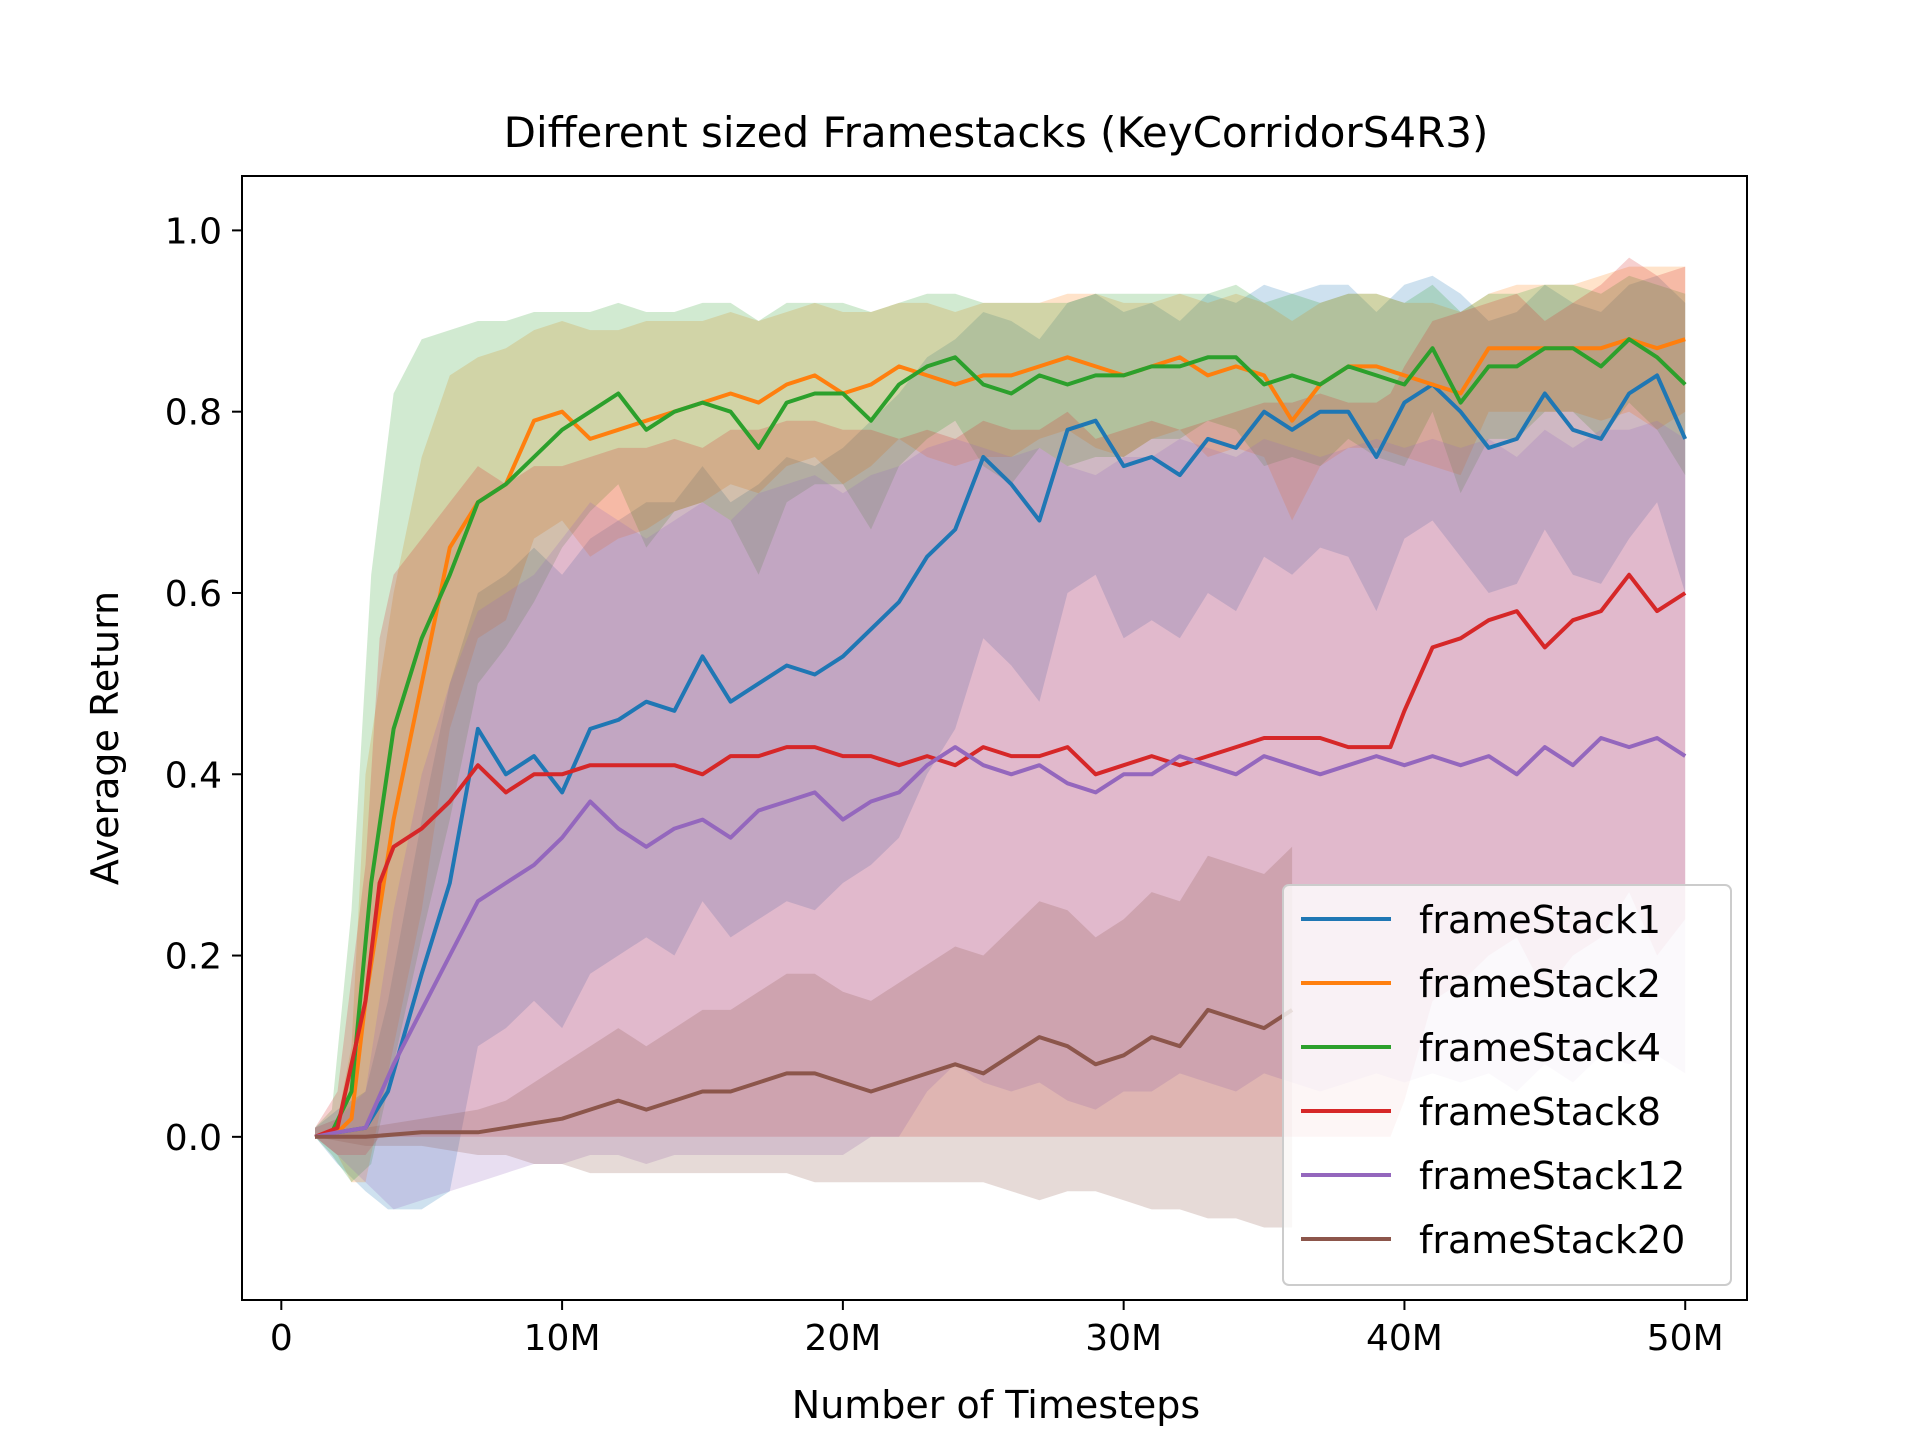  What do you see at coordinates (1540, 984) in the screenshot?
I see `legend-label: frameStack2` at bounding box center [1540, 984].